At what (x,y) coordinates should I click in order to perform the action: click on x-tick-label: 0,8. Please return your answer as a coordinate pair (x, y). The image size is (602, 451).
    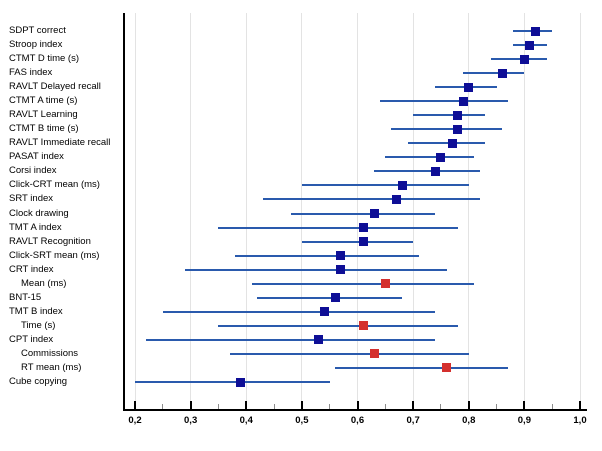
    Looking at the image, I should click on (469, 420).